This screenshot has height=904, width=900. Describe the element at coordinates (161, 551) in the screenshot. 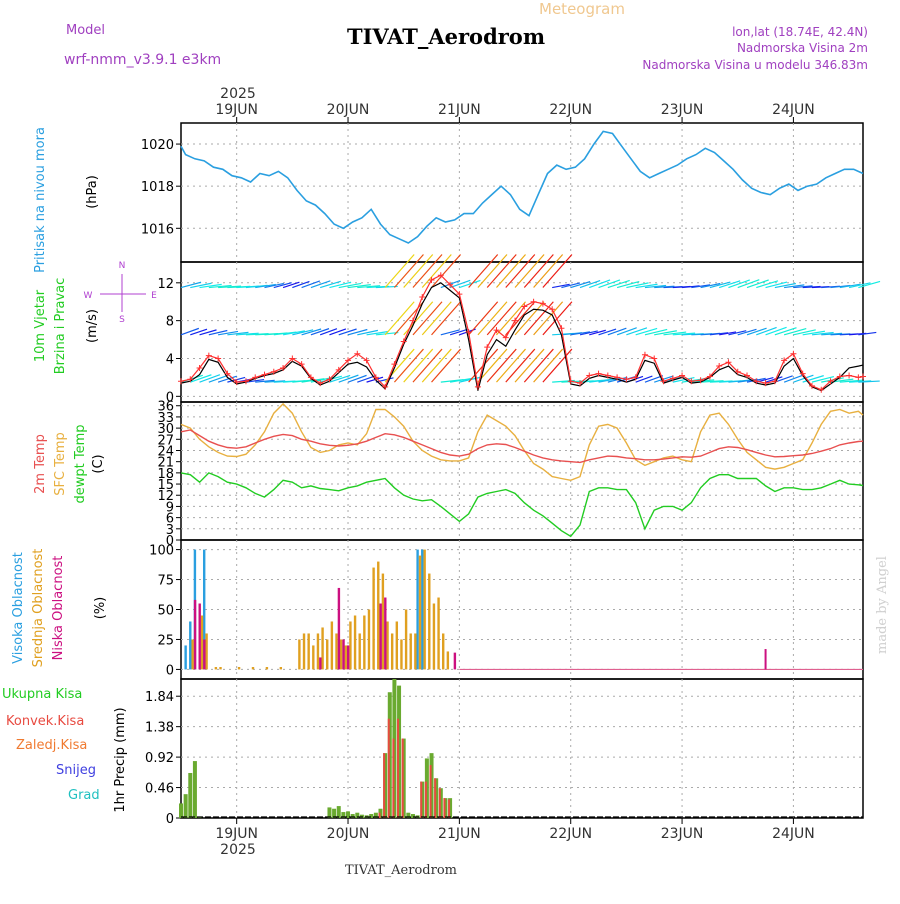

I see `y-tick-label: 100` at that location.